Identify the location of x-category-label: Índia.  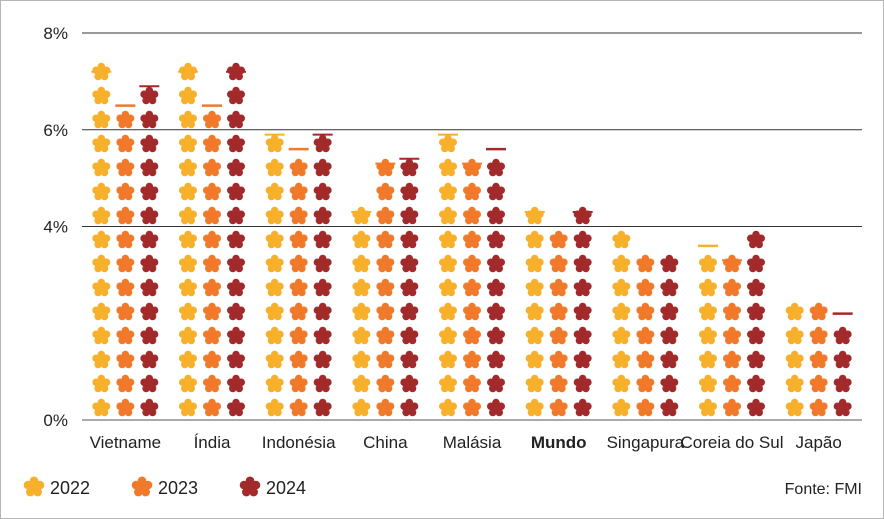
(212, 442).